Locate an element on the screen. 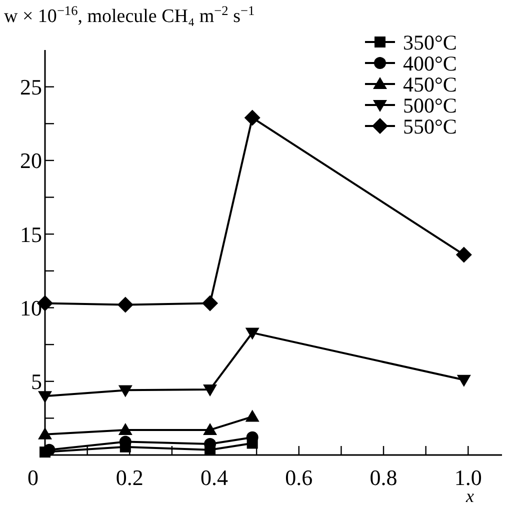 The width and height of the screenshot is (507, 508). y-axis-title: w × 10$^{−16}$, molecule CH₄ m$^{−2}$ s$^{−1}$ is located at coordinates (129, 14).